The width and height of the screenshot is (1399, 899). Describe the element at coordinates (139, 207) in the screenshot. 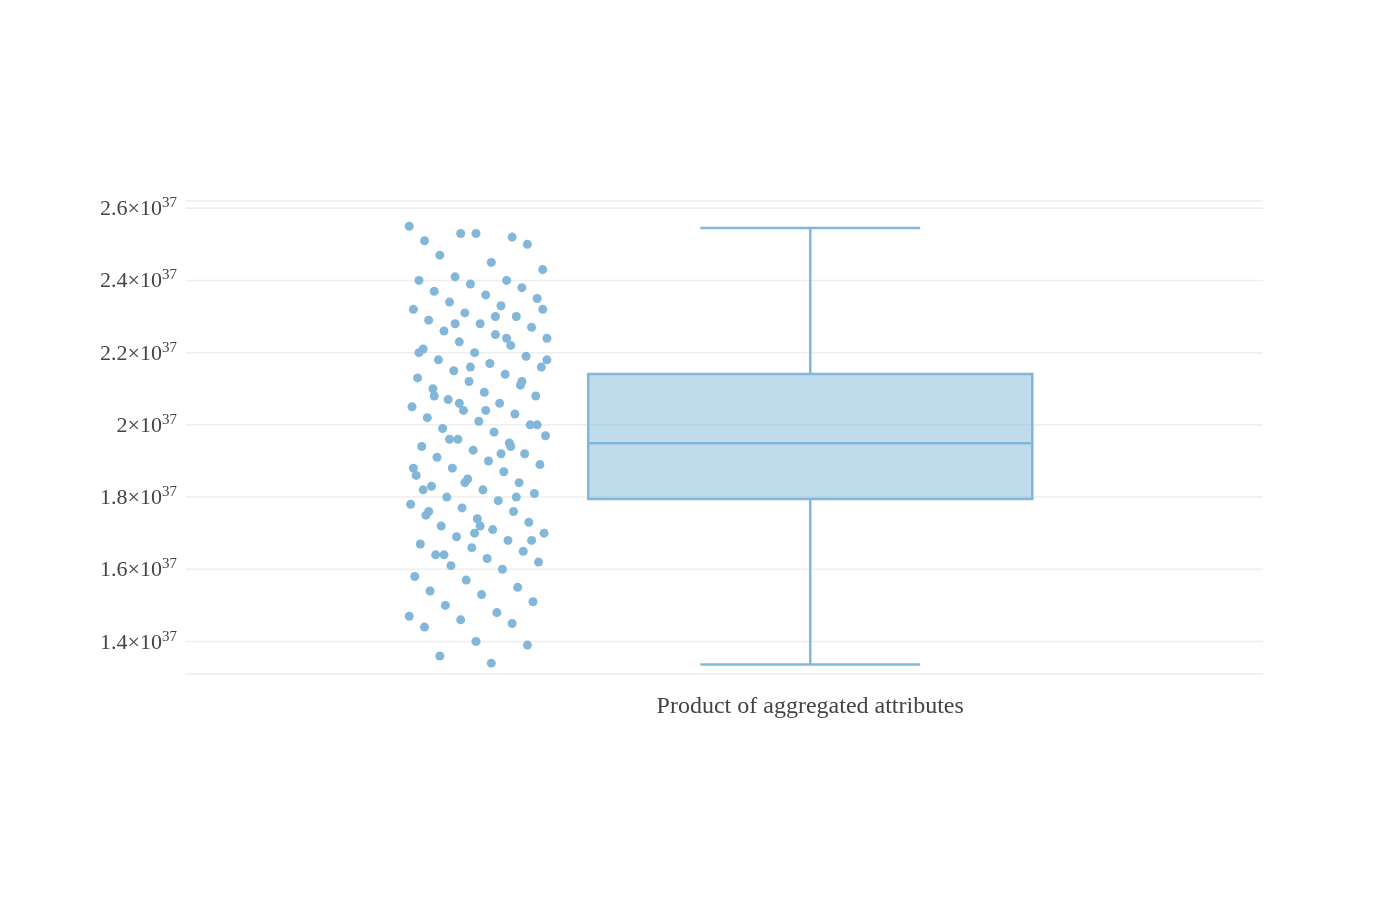

I see `y-tick-label: 2.6×10$^{37}$` at that location.